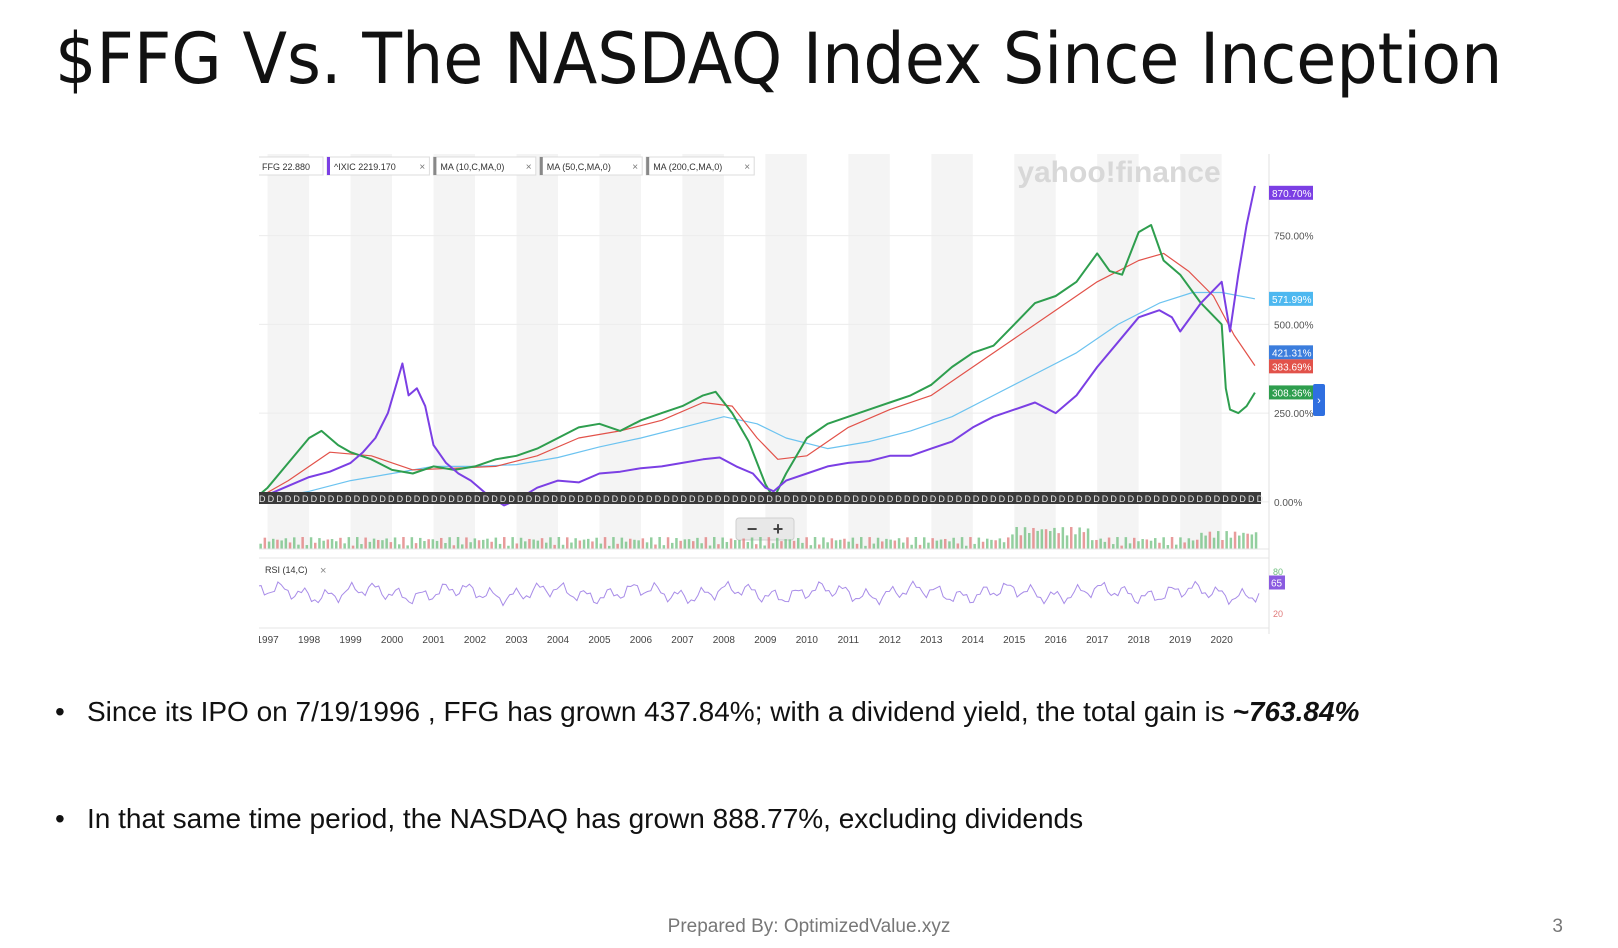 The width and height of the screenshot is (1618, 948). Describe the element at coordinates (1277, 584) in the screenshot. I see `rsi-badge-label: 65` at that location.